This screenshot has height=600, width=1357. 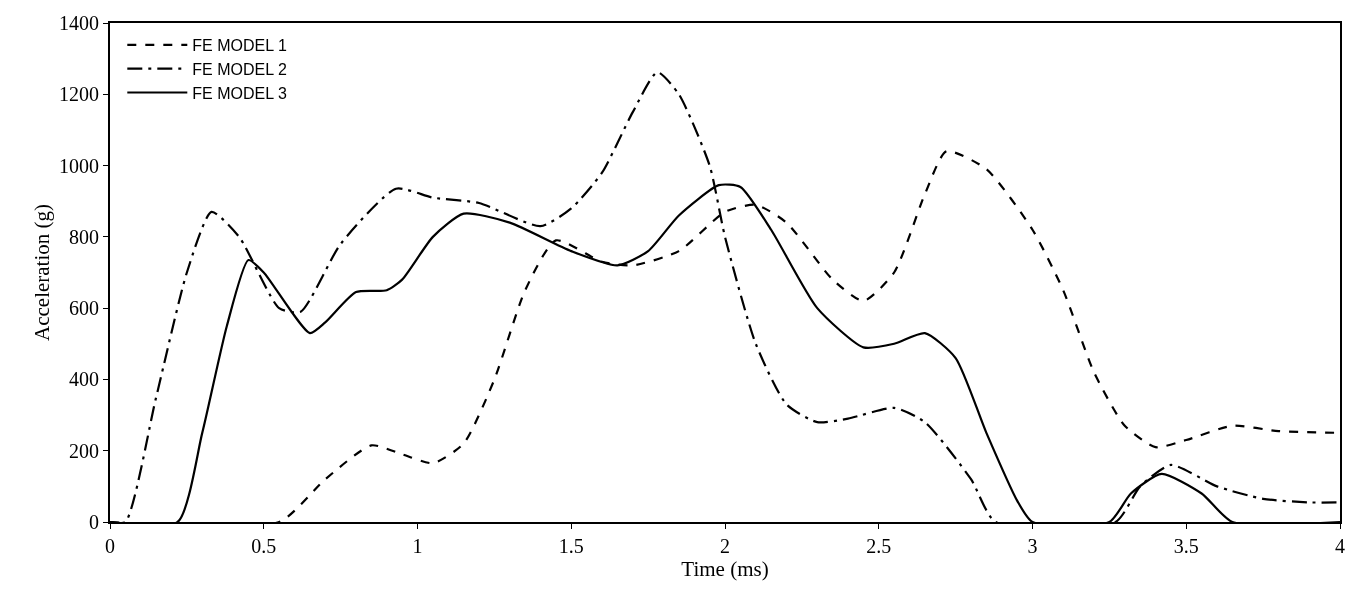 What do you see at coordinates (239, 69) in the screenshot?
I see `legend-label: FE MODEL 2` at bounding box center [239, 69].